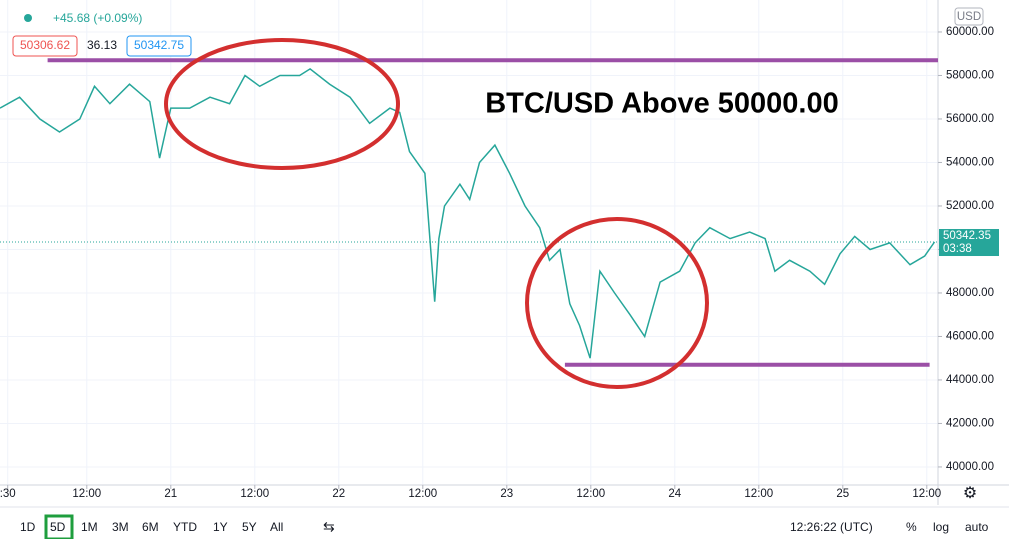  I want to click on y-tick-label: 48000.00, so click(970, 293).